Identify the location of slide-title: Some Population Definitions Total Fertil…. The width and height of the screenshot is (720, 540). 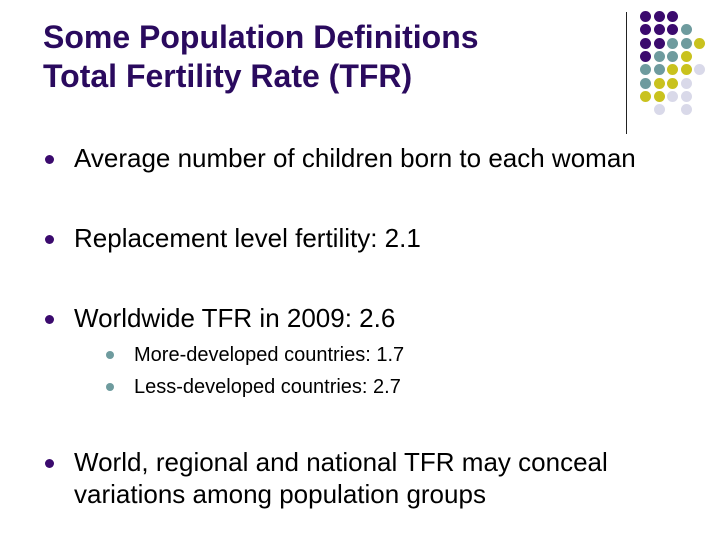
(261, 57).